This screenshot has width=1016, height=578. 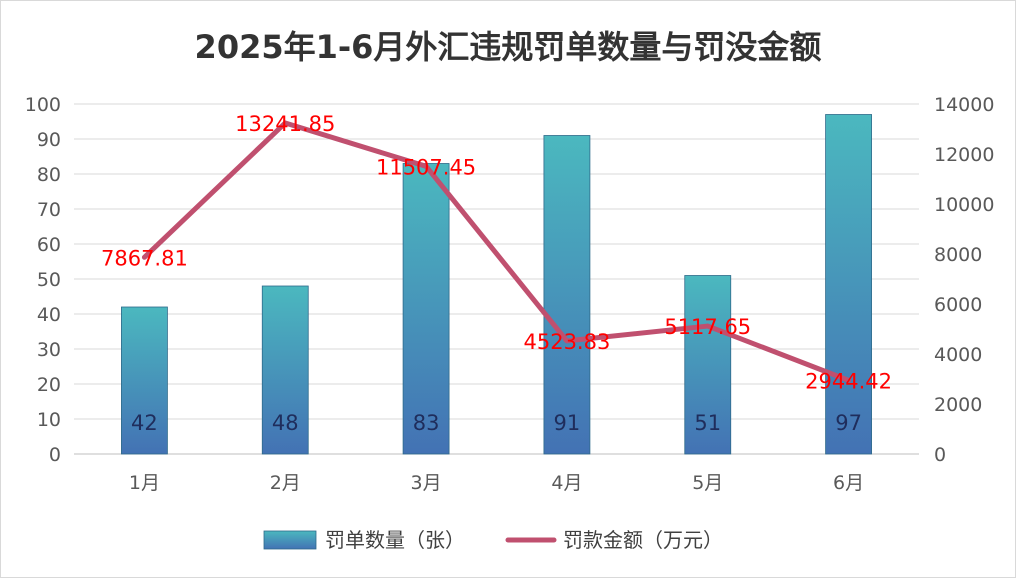 I want to click on y-right-tick-label: 4000, so click(x=958, y=355).